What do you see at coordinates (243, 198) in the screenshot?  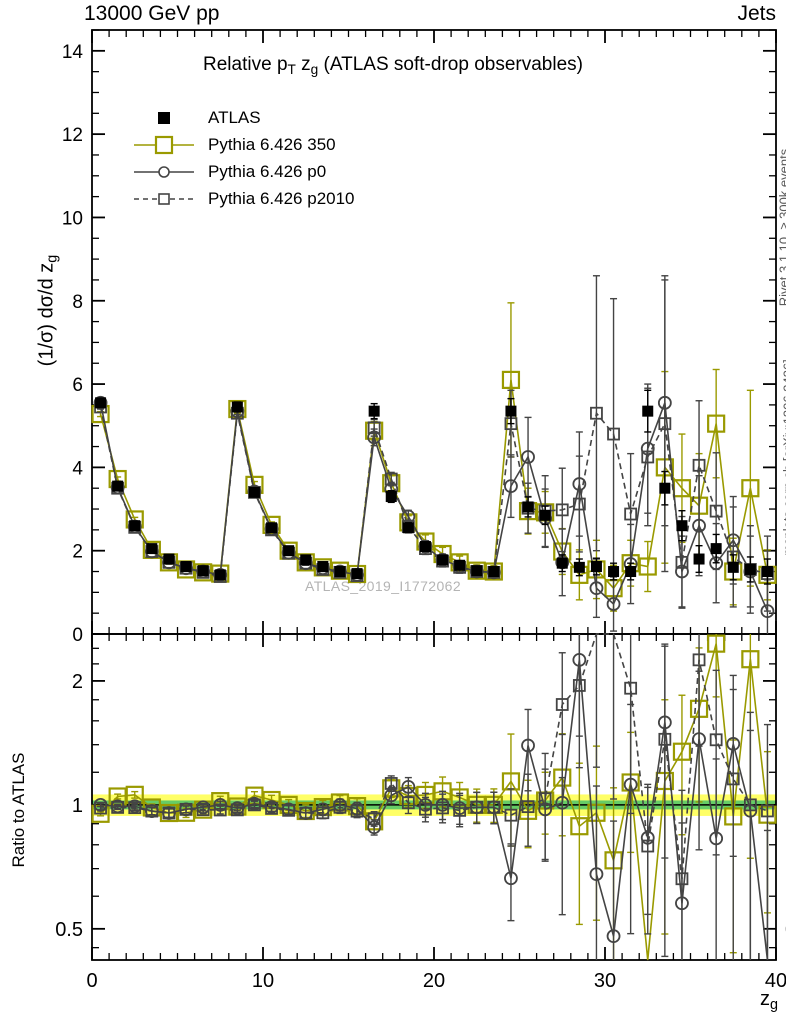 I see `legend-item-3: Pythia 6.426 p2010` at bounding box center [243, 198].